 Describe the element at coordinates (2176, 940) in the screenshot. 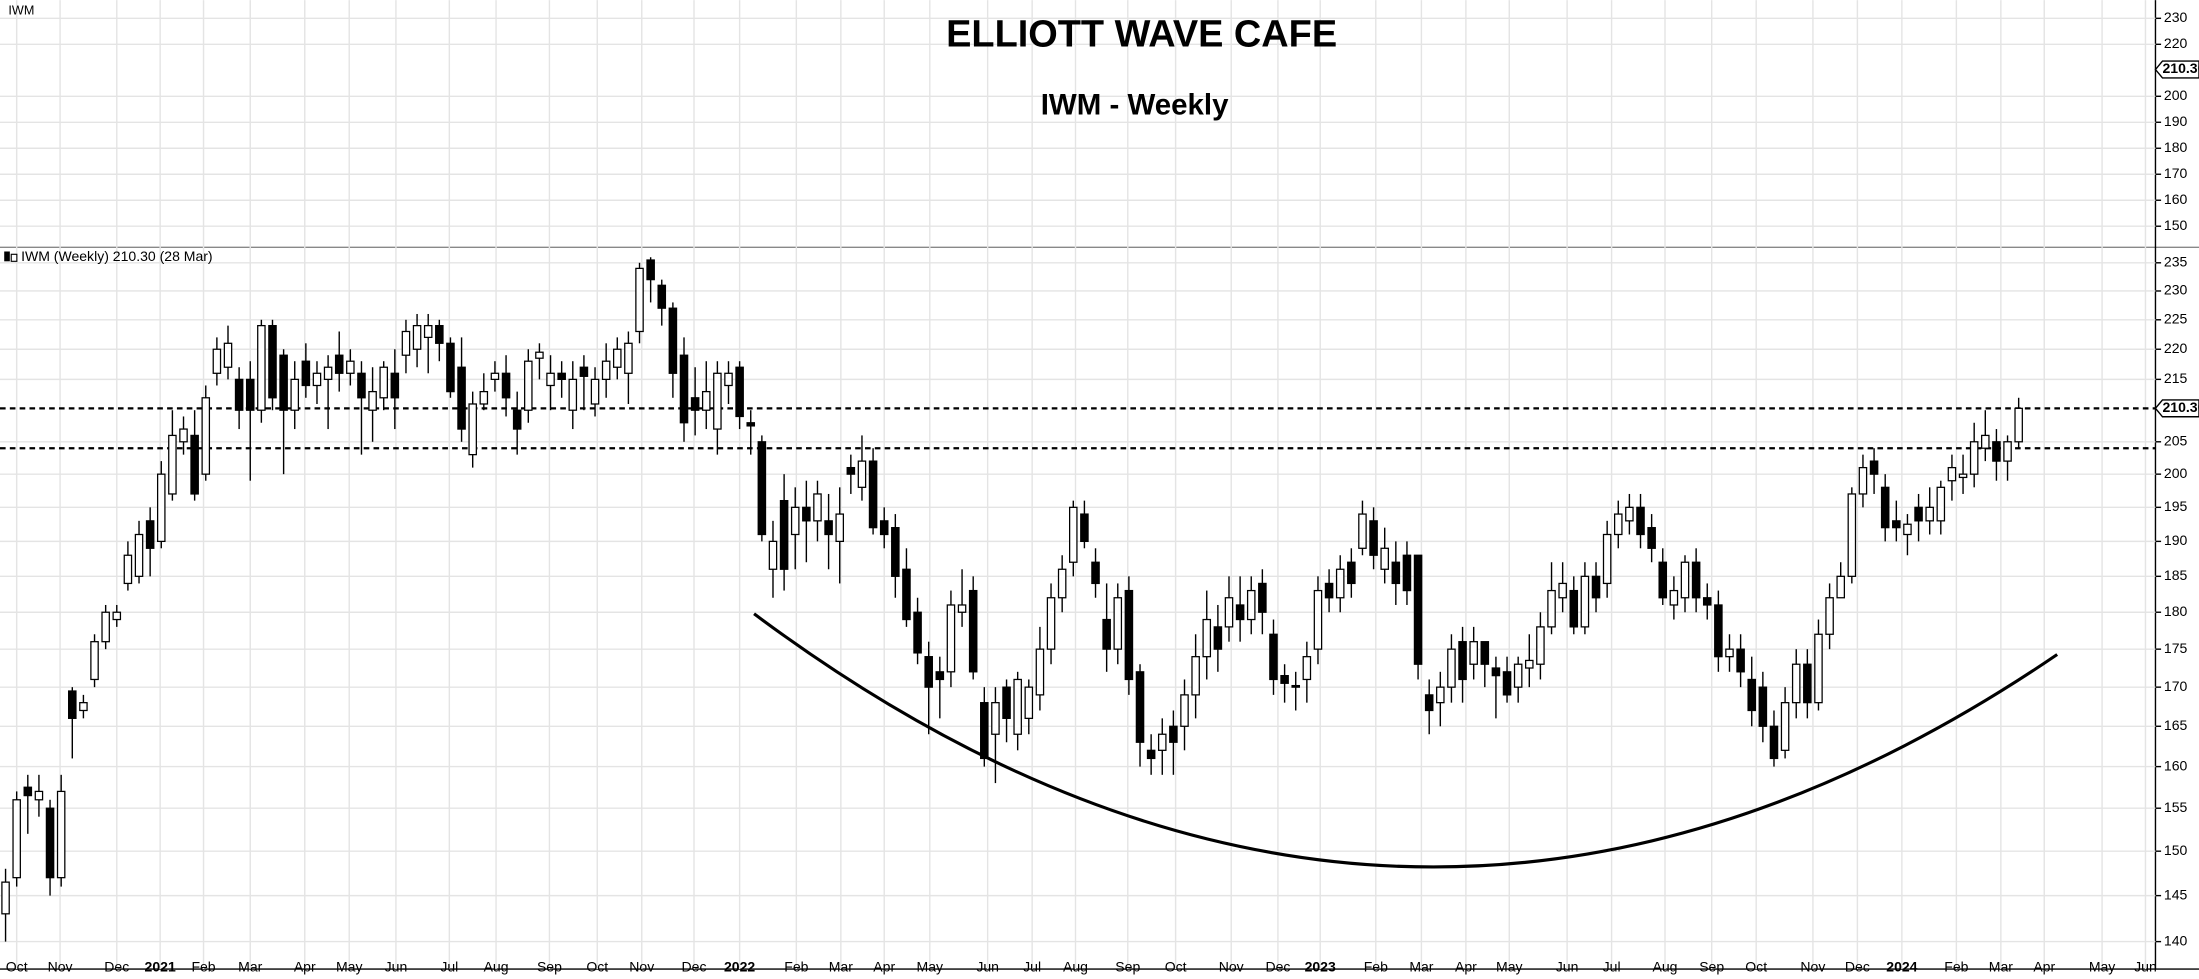

I see `y-tick-label: 140` at that location.